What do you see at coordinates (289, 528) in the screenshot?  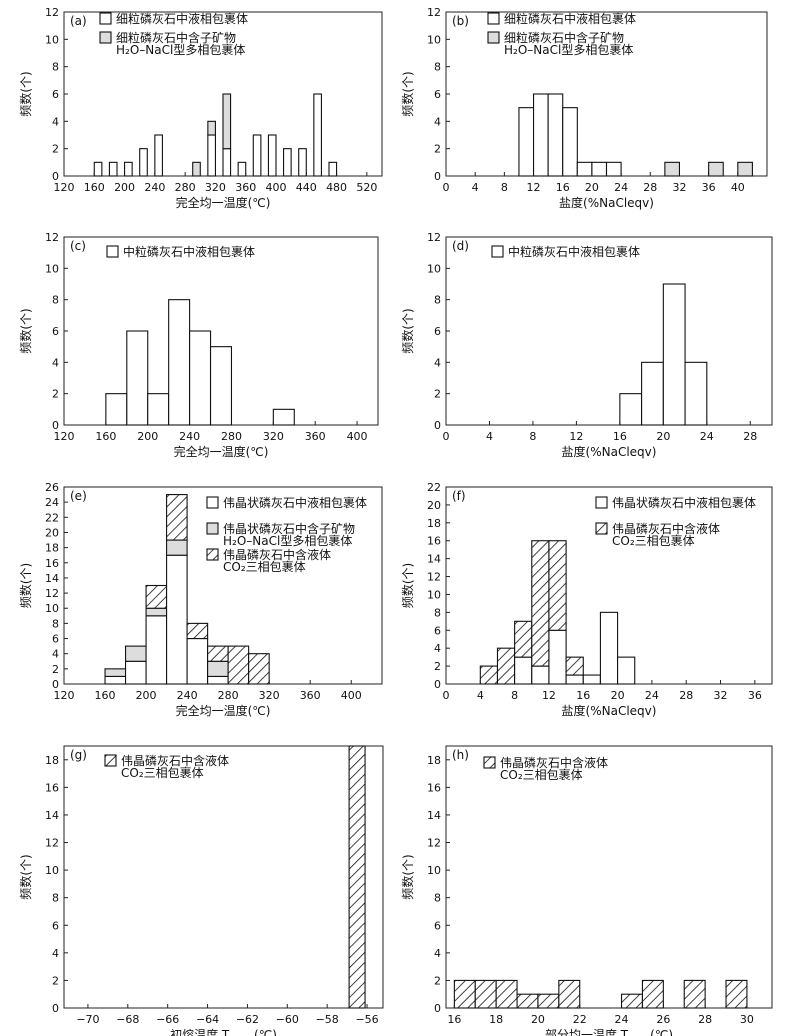 I see `legend-text-line1: 伟晶状磷灰石中含子矿物` at bounding box center [289, 528].